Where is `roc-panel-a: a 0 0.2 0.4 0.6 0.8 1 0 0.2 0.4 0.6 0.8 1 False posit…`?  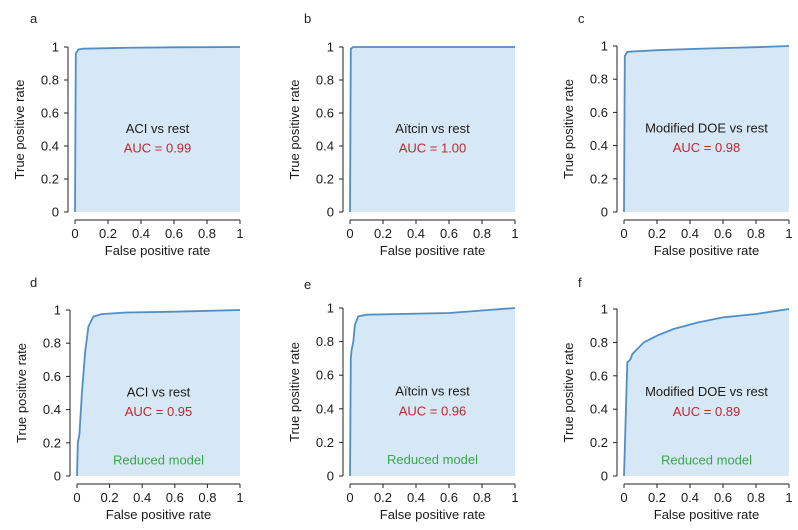 roc-panel-a: a 0 0.2 0.4 0.6 0.8 1 0 0.2 0.4 0.6 0.8 1 False posit… is located at coordinates (128, 134).